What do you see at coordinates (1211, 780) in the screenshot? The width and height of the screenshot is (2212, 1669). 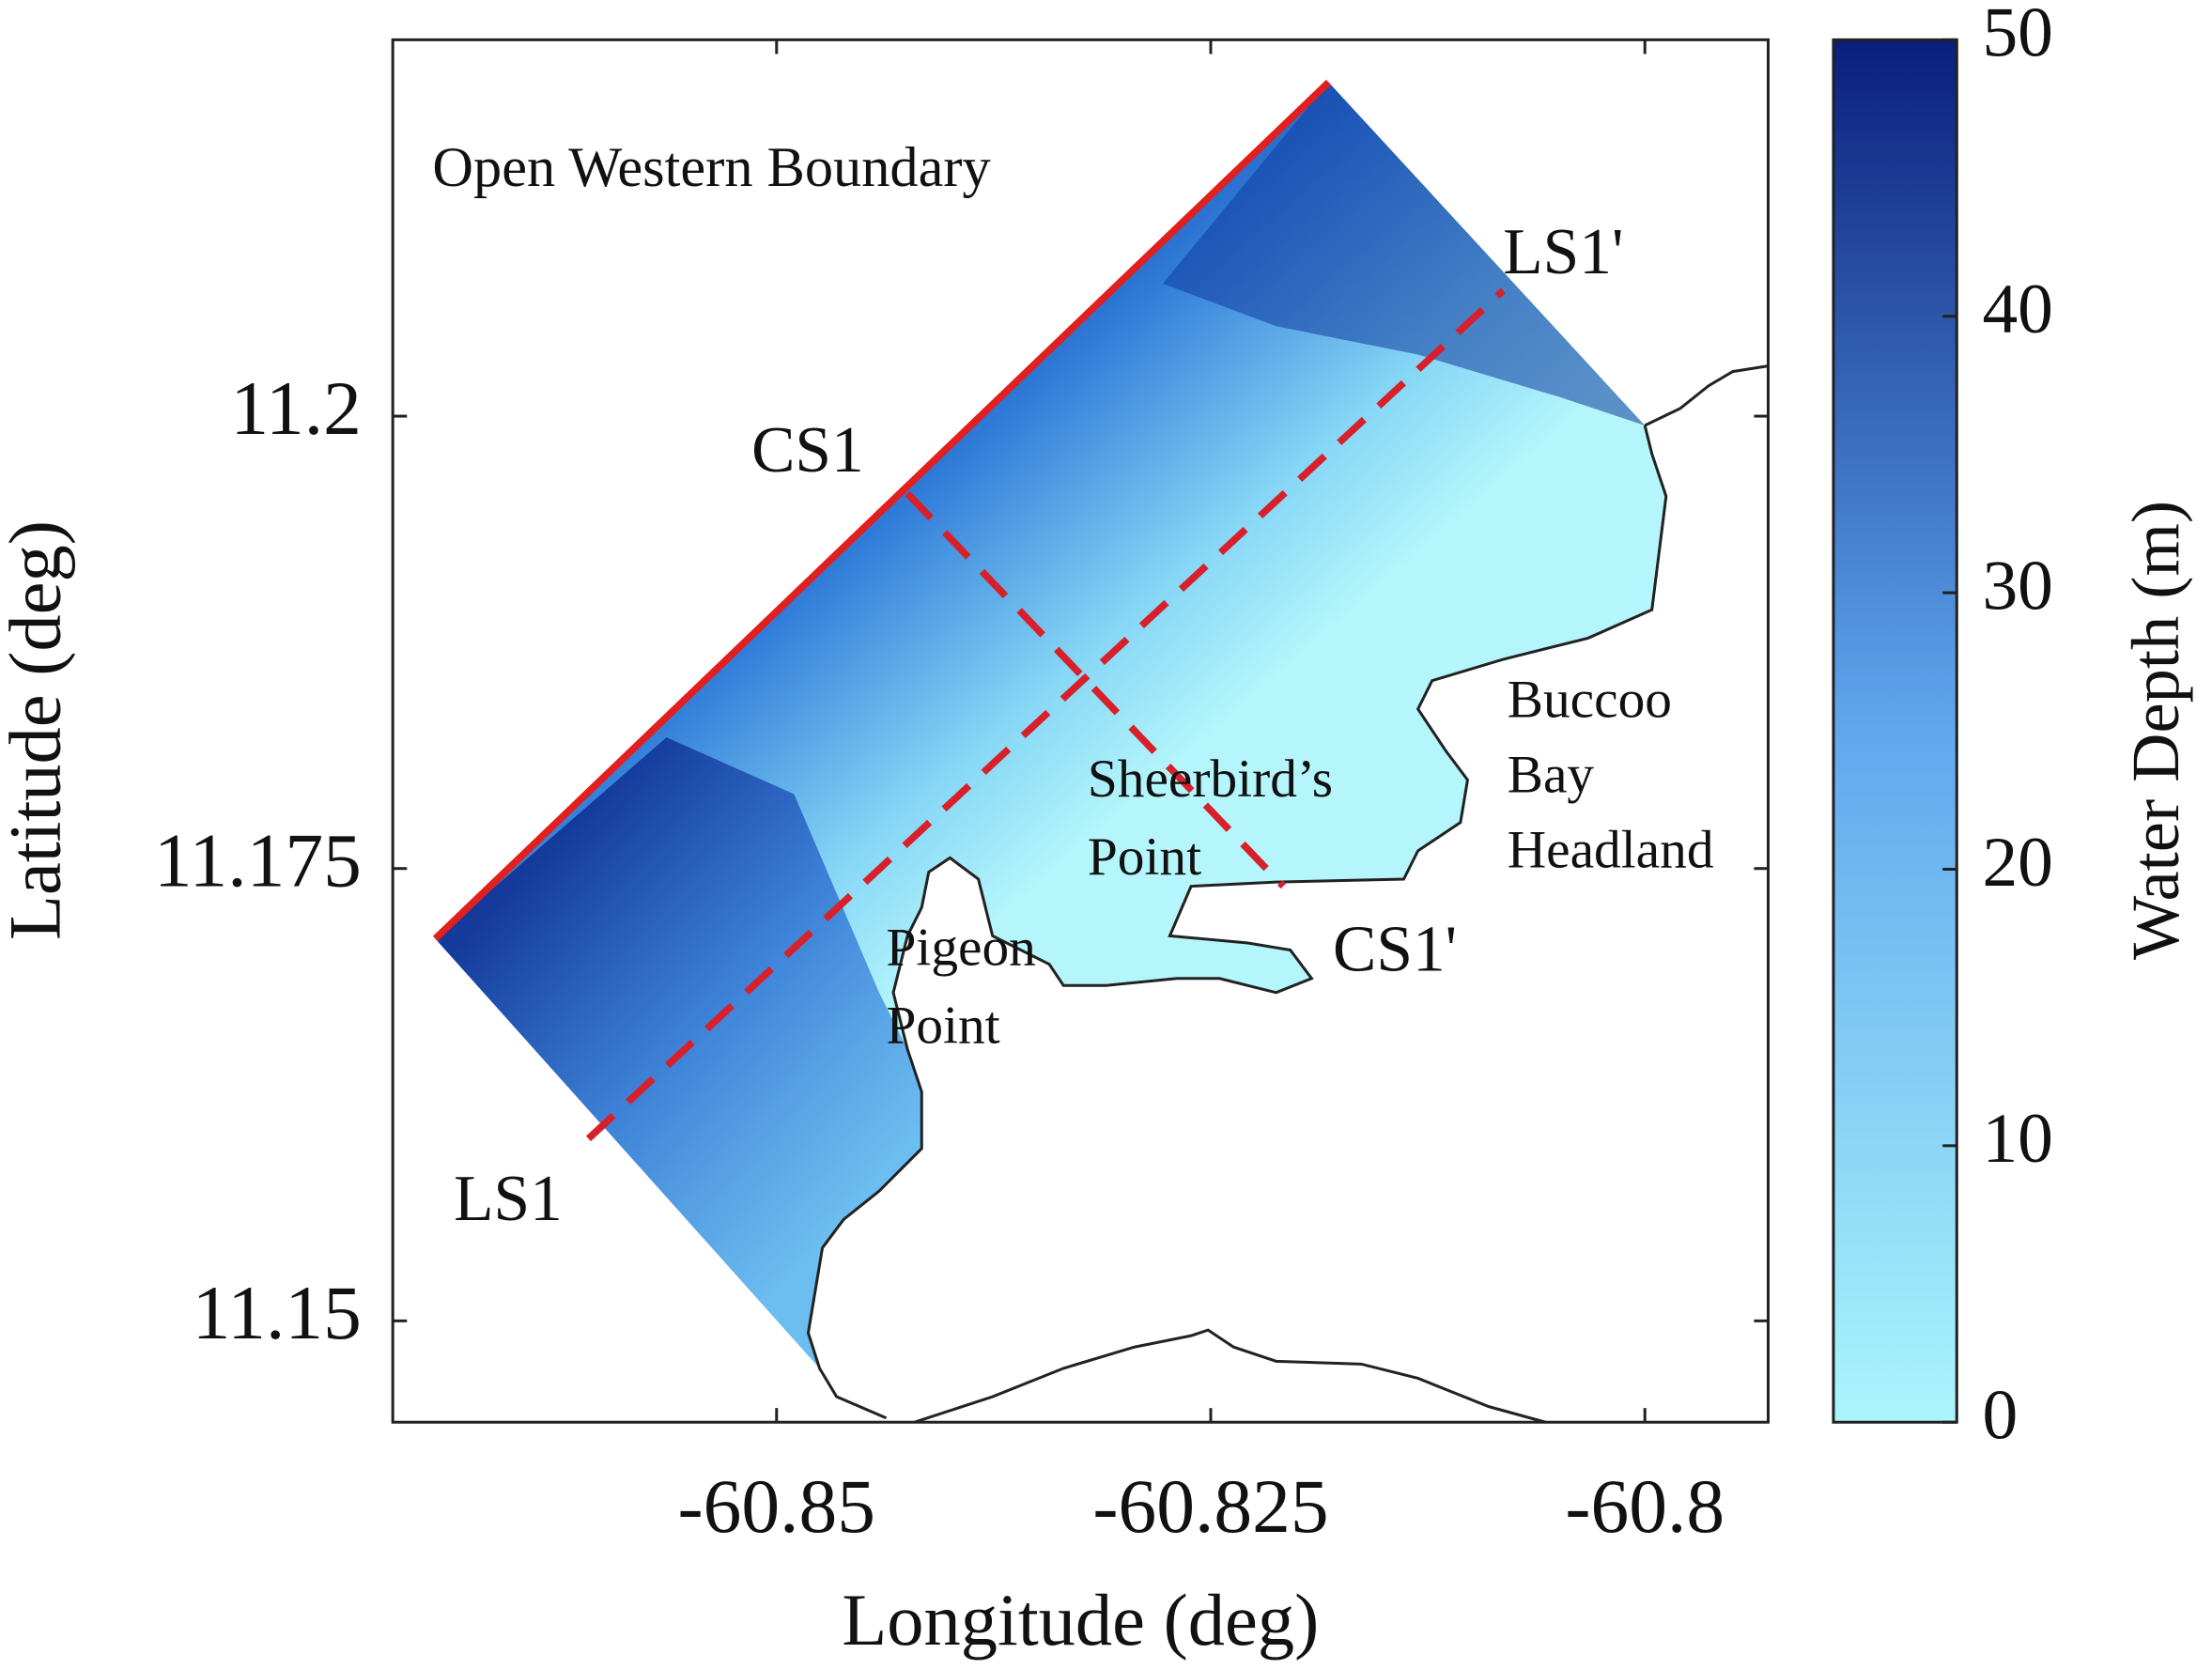 I see `annotation: Sheerbird’s` at bounding box center [1211, 780].